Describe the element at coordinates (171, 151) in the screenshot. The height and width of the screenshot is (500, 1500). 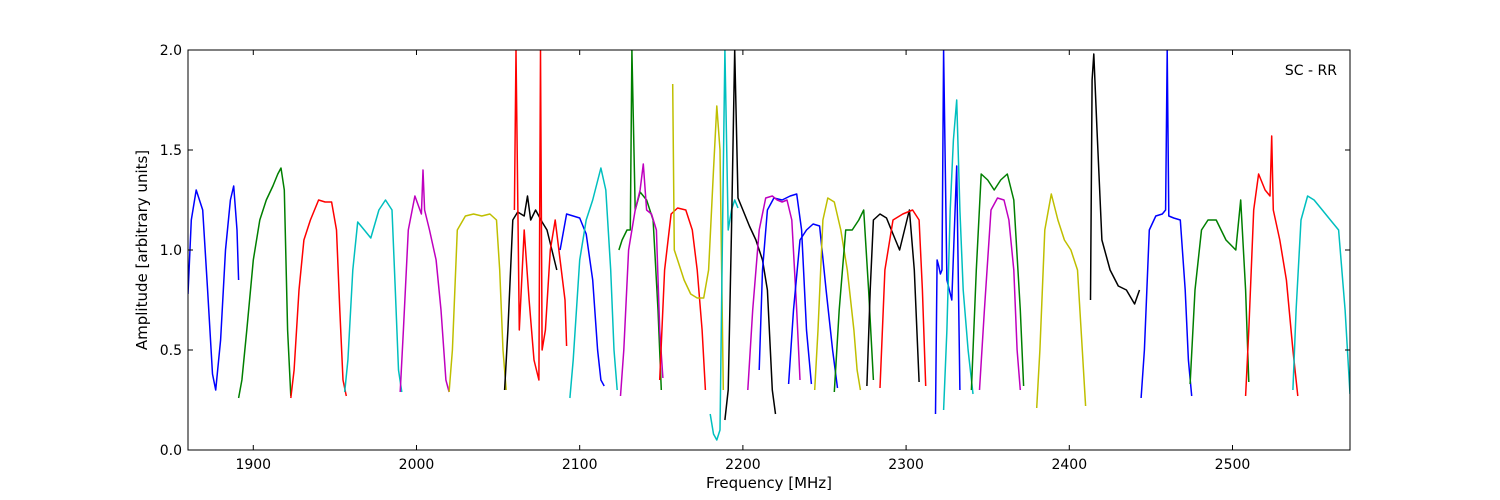
I see `y-tick-label: 1.5` at that location.